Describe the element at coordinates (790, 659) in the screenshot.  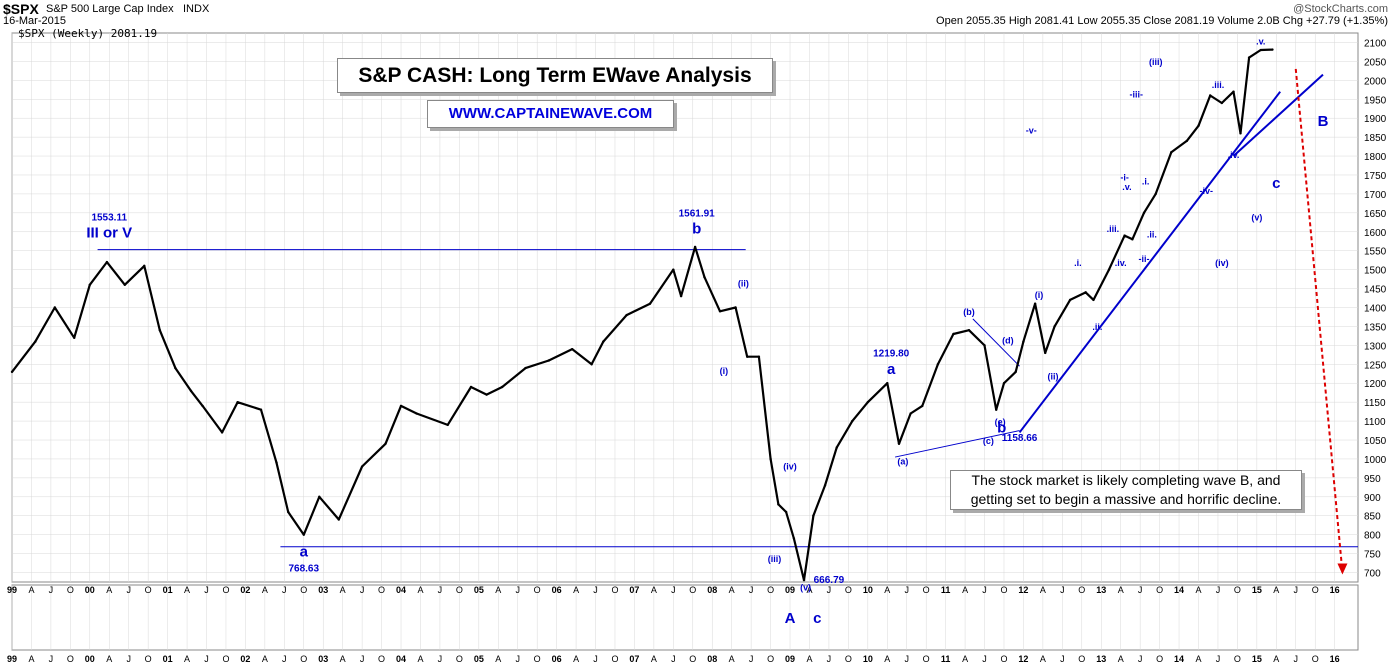
I see `x-tick-label-lower: 09` at that location.